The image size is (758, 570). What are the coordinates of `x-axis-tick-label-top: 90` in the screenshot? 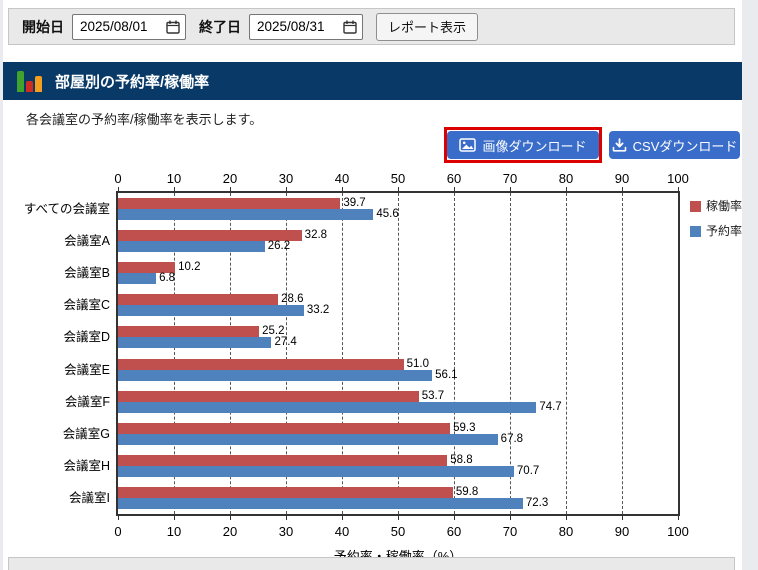 It's located at (622, 178).